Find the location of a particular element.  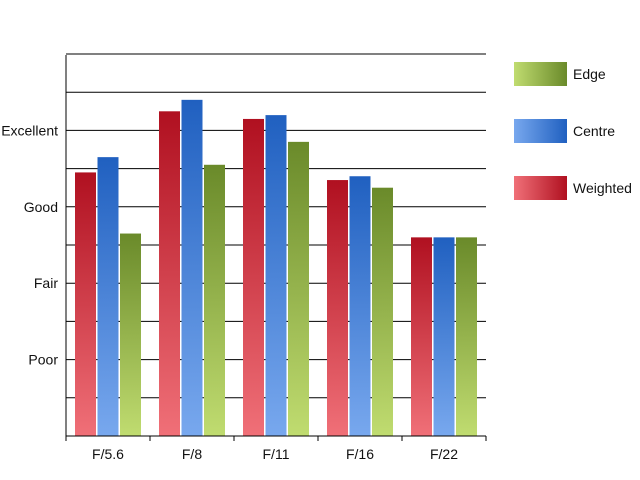

x-tick-label-f-5-6: F/5.6 is located at coordinates (108, 454).